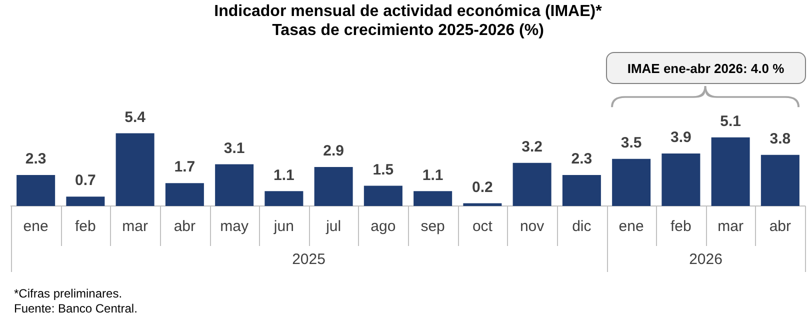 The height and width of the screenshot is (335, 812). I want to click on data-label: 1.7, so click(185, 167).